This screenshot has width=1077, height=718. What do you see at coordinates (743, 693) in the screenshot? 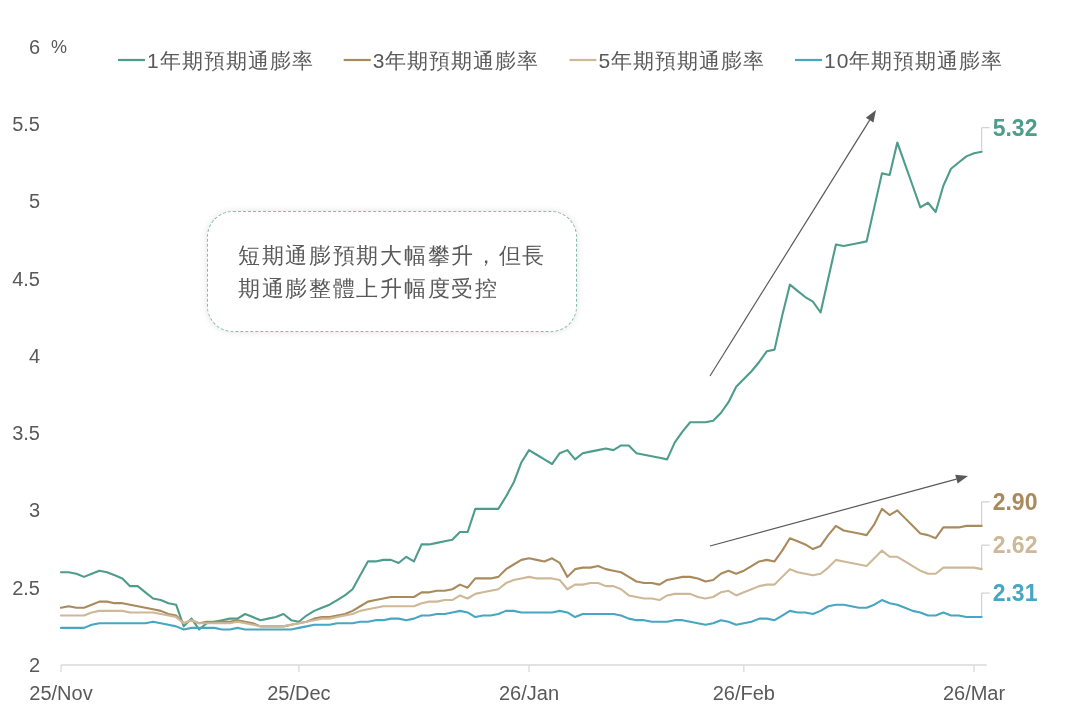
I see `x-tick-label: 26/Feb` at bounding box center [743, 693].